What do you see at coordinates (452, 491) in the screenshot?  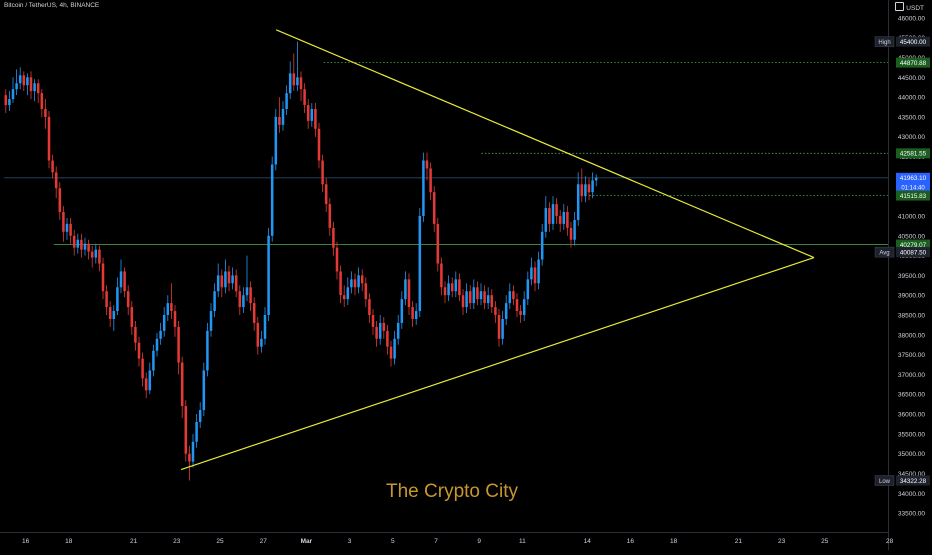 I see `watermark: The Crypto City` at bounding box center [452, 491].